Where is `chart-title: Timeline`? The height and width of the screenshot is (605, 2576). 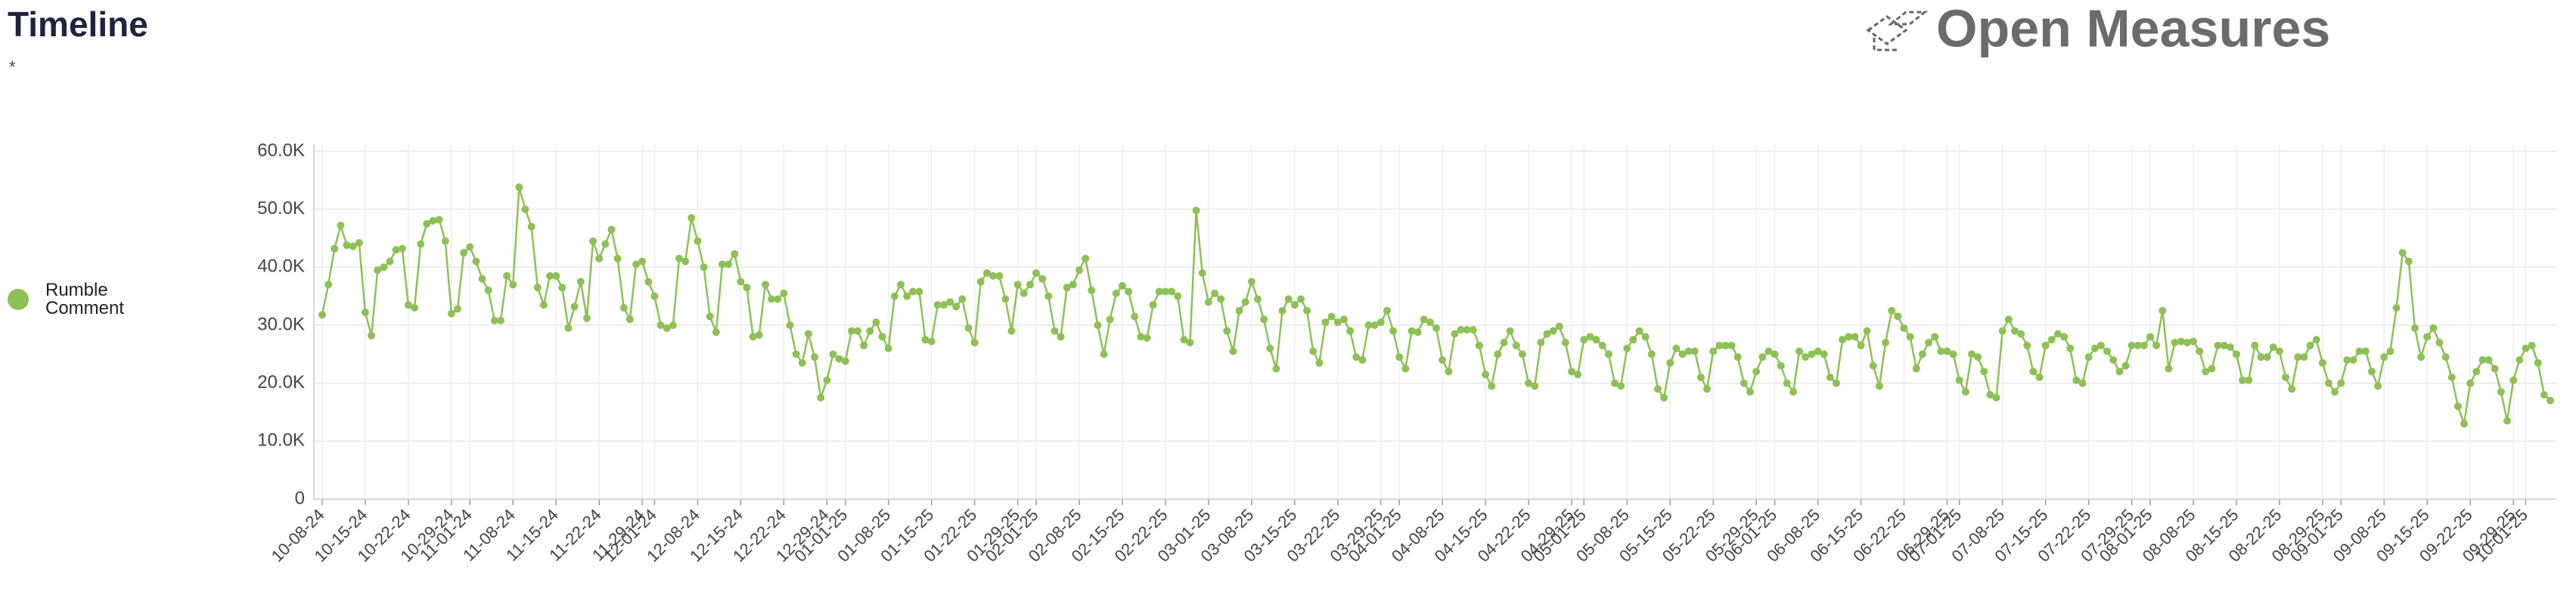
chart-title: Timeline is located at coordinates (78, 24).